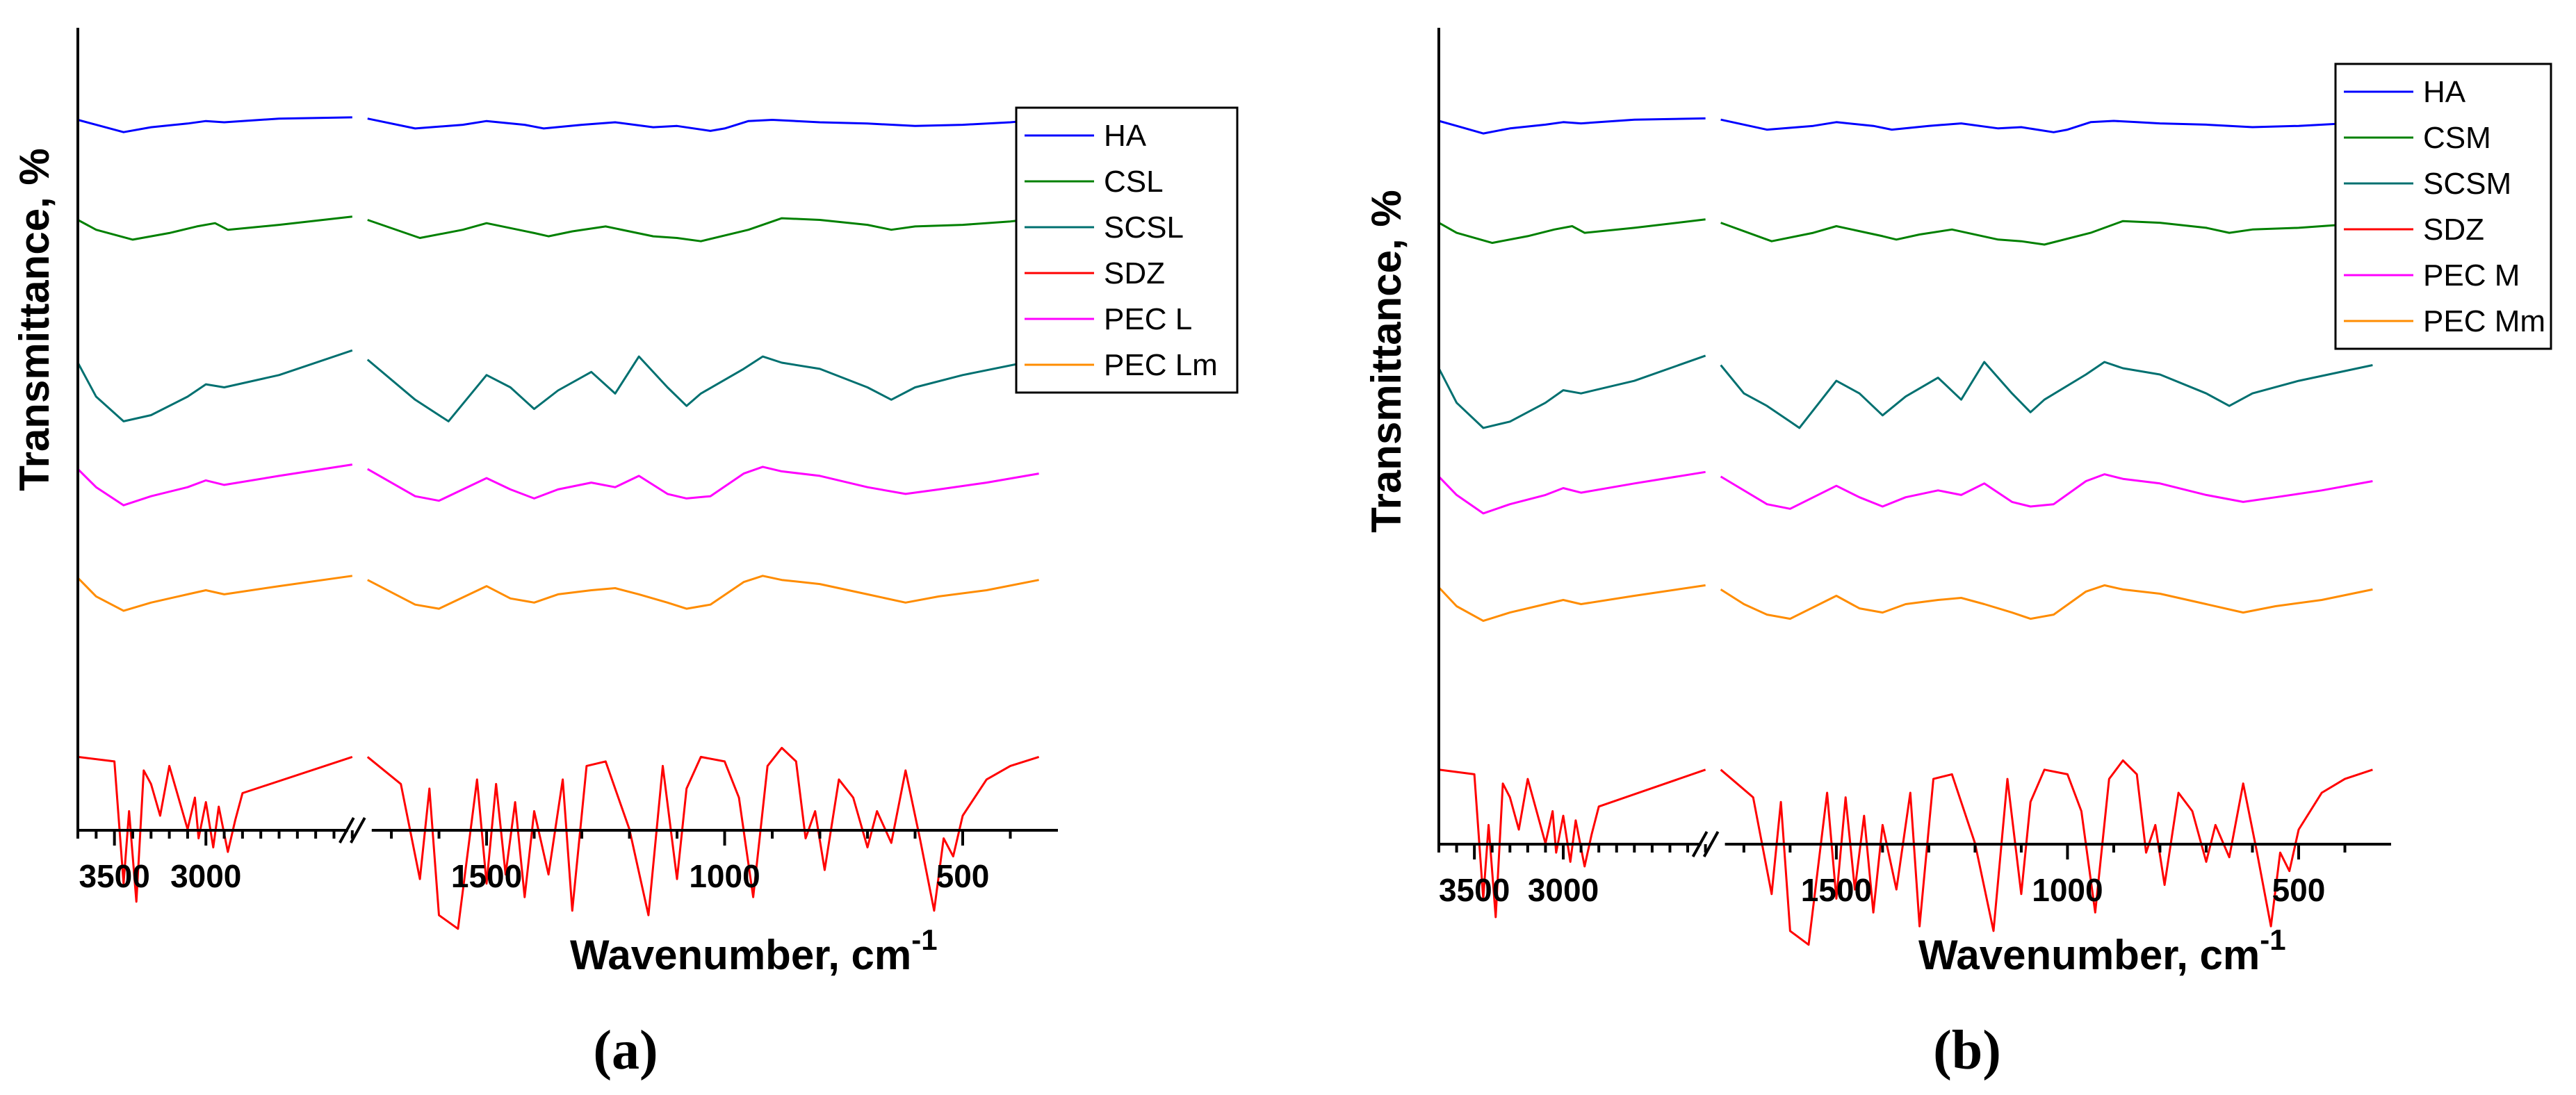 This screenshot has height=1095, width=2576. I want to click on legend-entry: CSM, so click(2457, 138).